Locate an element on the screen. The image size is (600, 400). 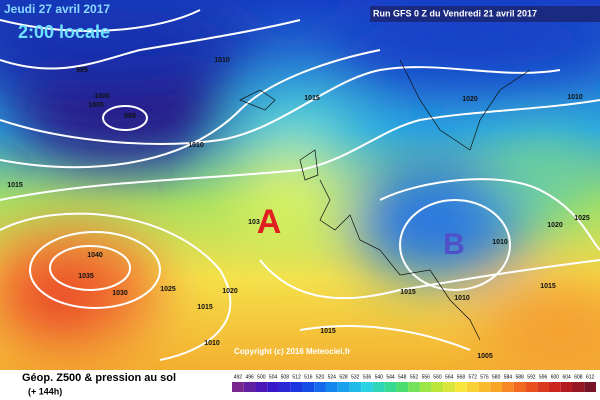
high-center: A is located at coordinates (269, 222).